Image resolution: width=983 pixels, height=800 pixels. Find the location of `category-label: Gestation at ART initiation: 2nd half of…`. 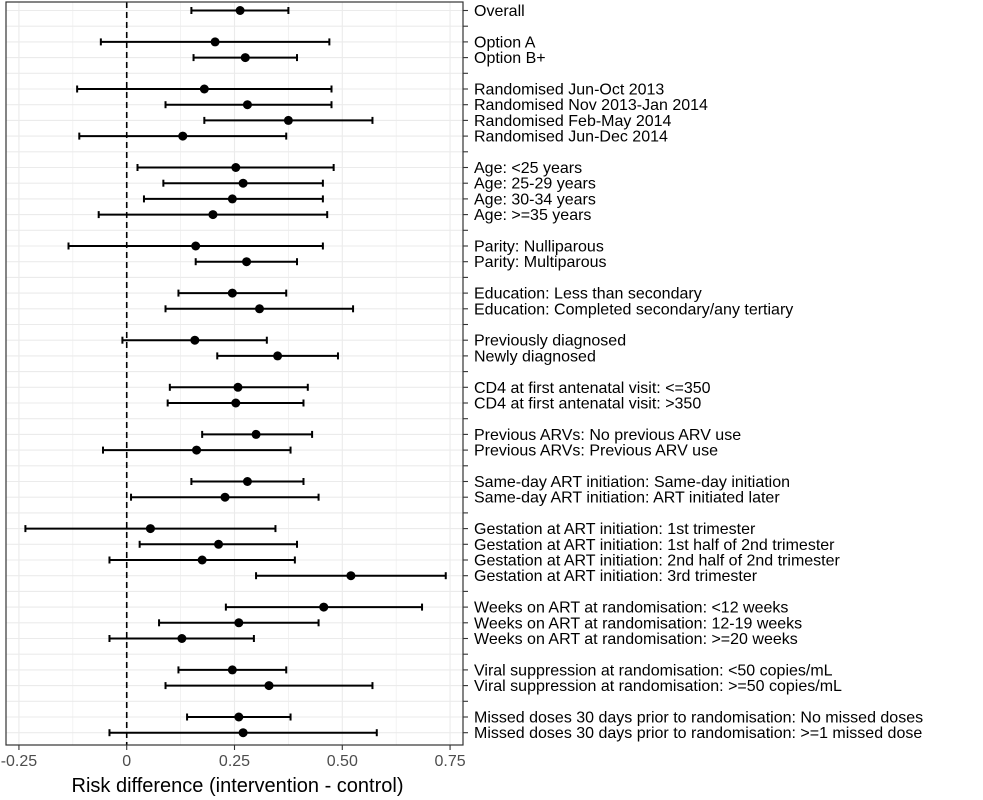

category-label: Gestation at ART initiation: 2nd half of… is located at coordinates (657, 561).